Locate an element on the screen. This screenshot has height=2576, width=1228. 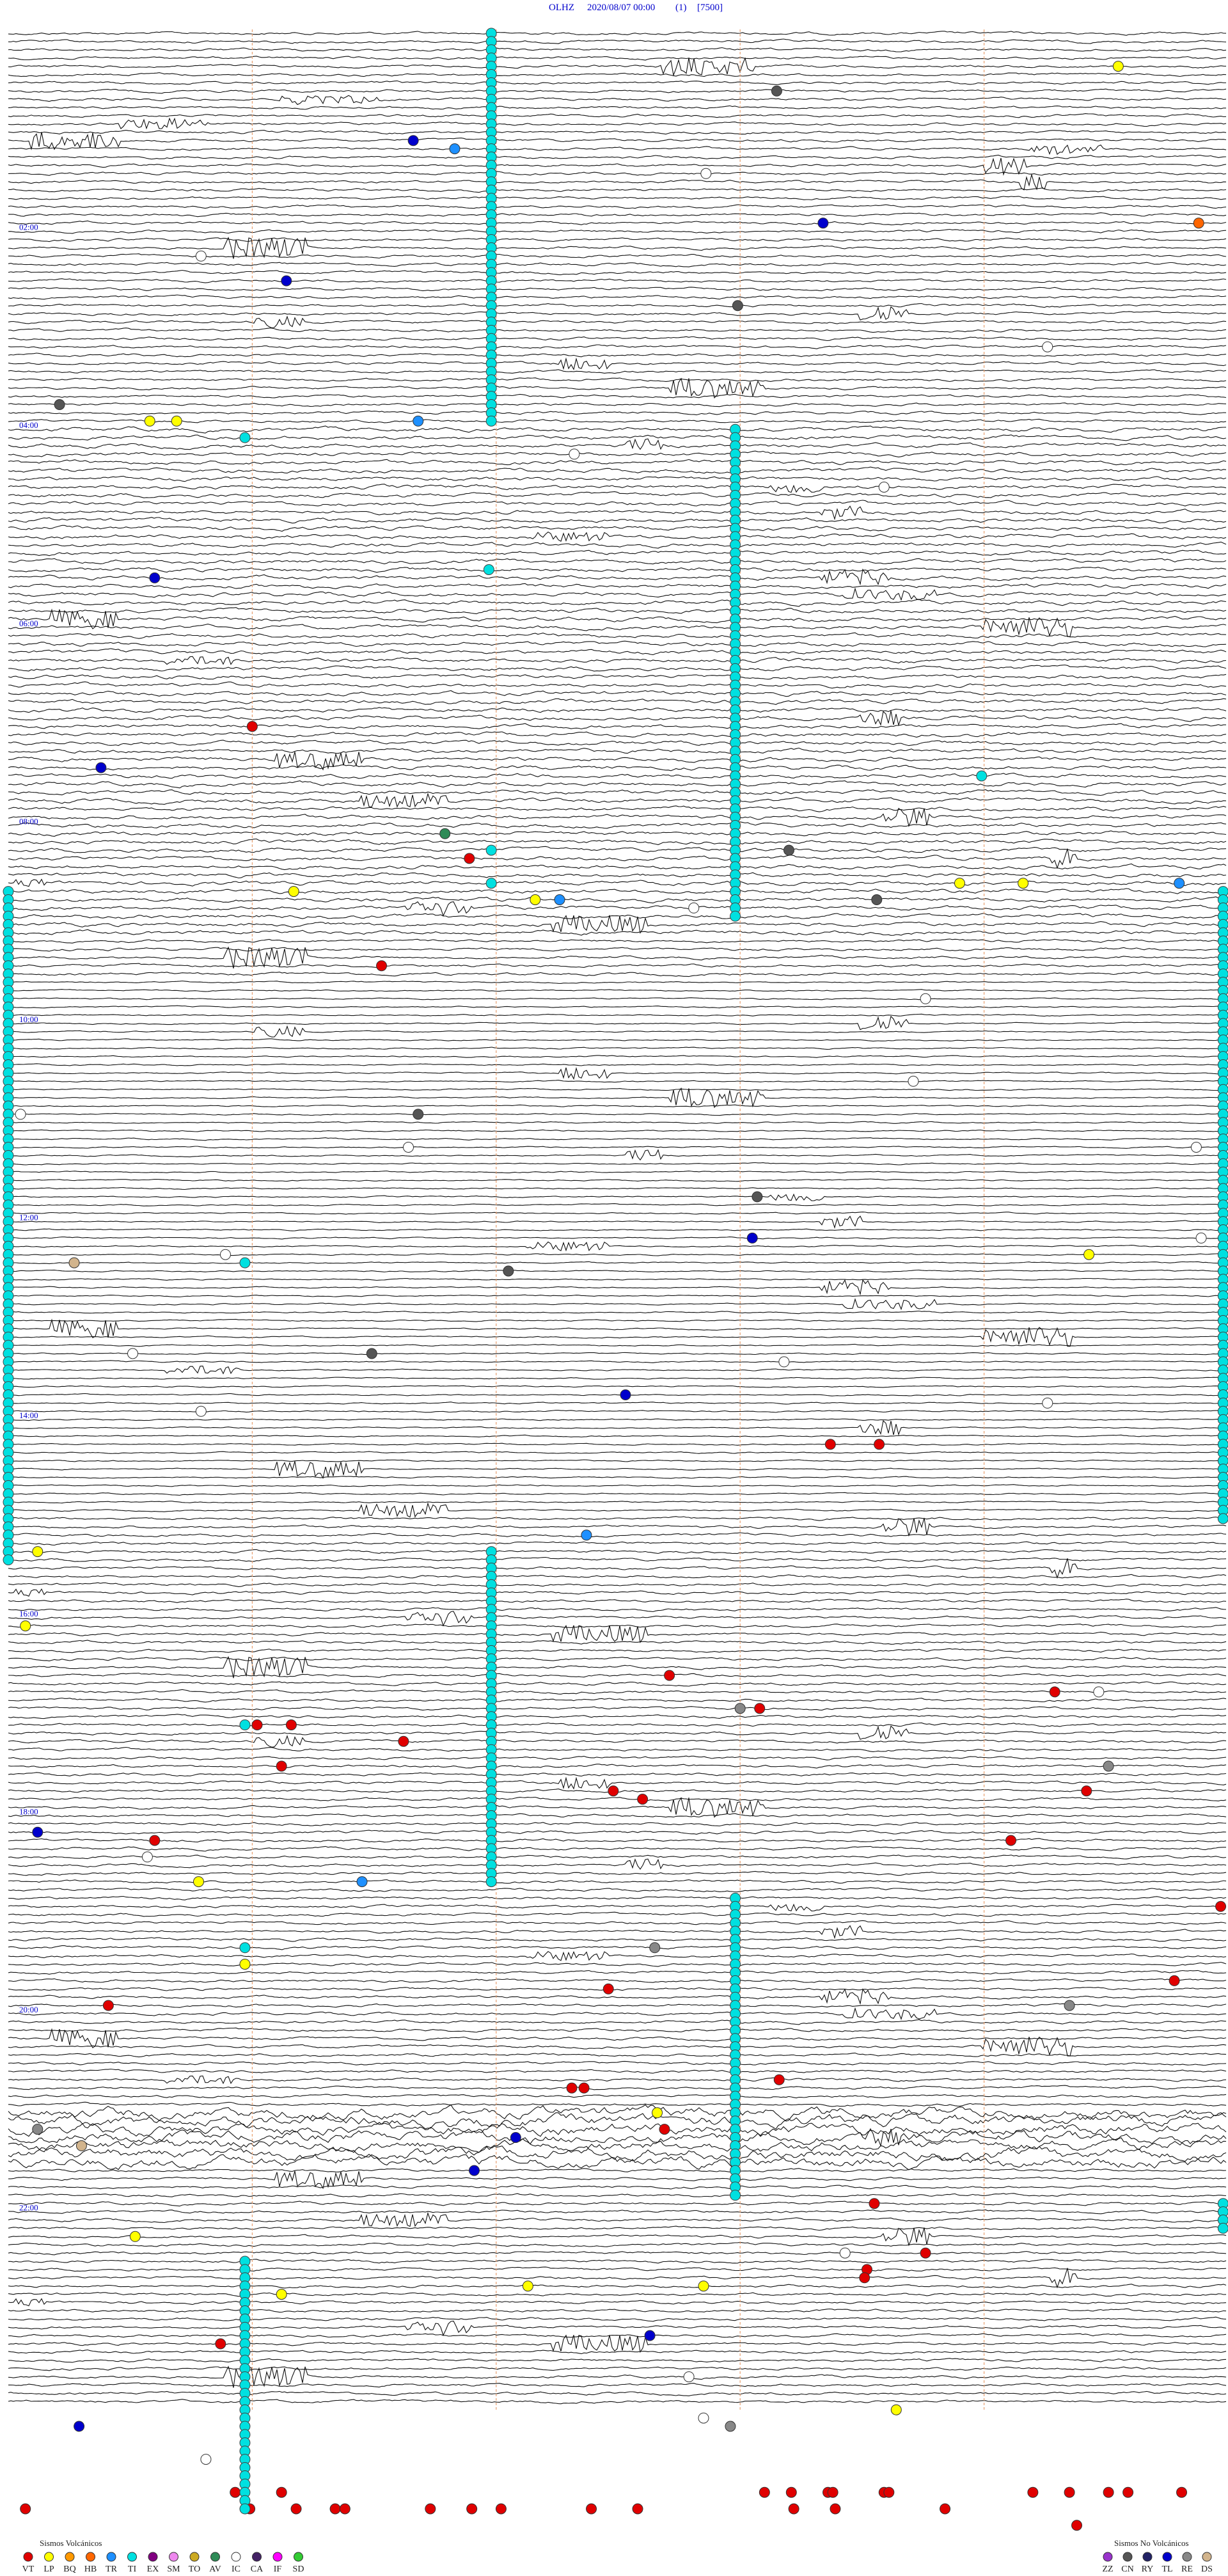
legend-code: BQ is located at coordinates (69, 2569).